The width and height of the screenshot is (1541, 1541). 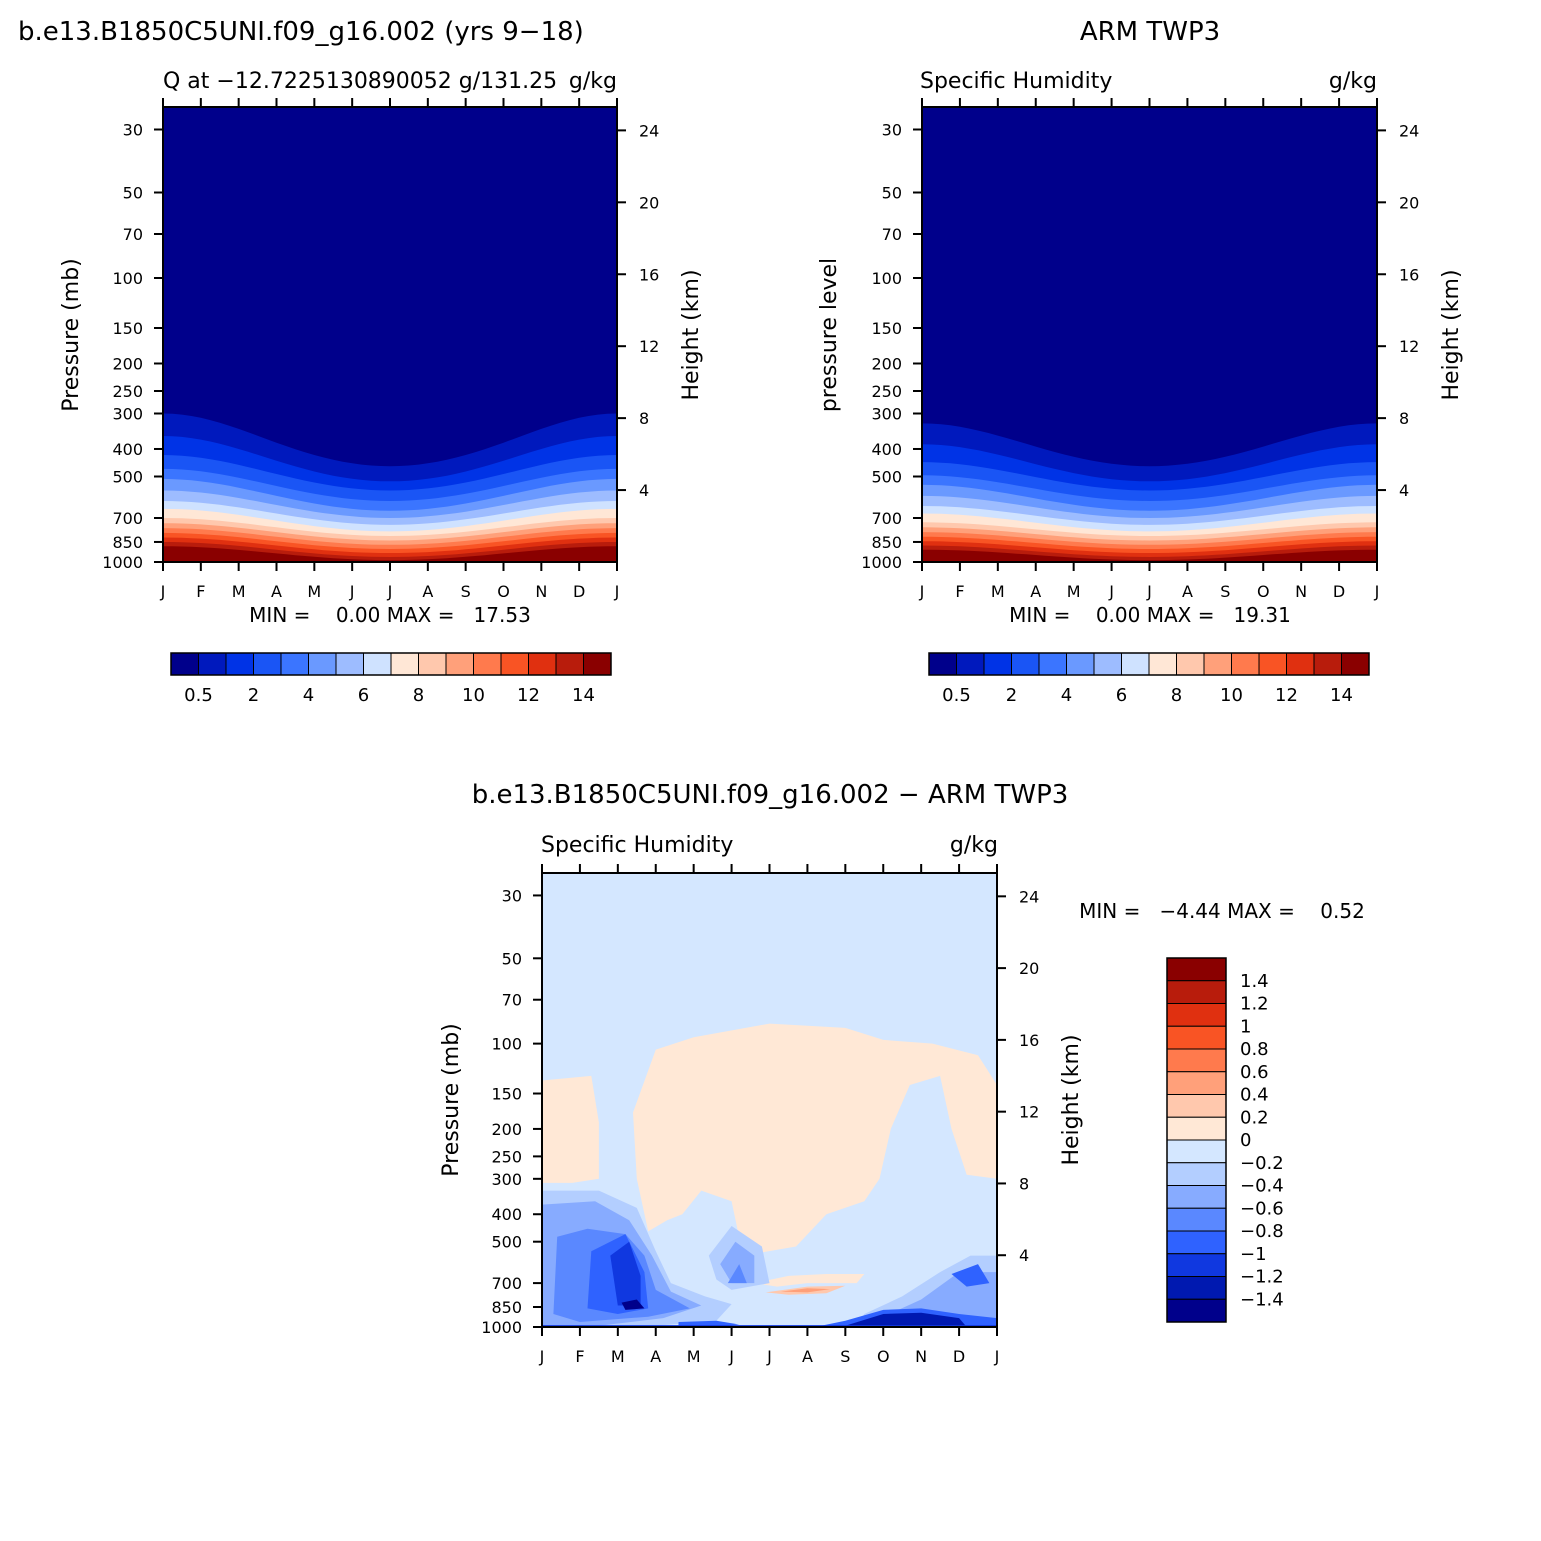 What do you see at coordinates (391, 679) in the screenshot?
I see `colorbar: 0.5 2 4 6 8 10 12 14` at bounding box center [391, 679].